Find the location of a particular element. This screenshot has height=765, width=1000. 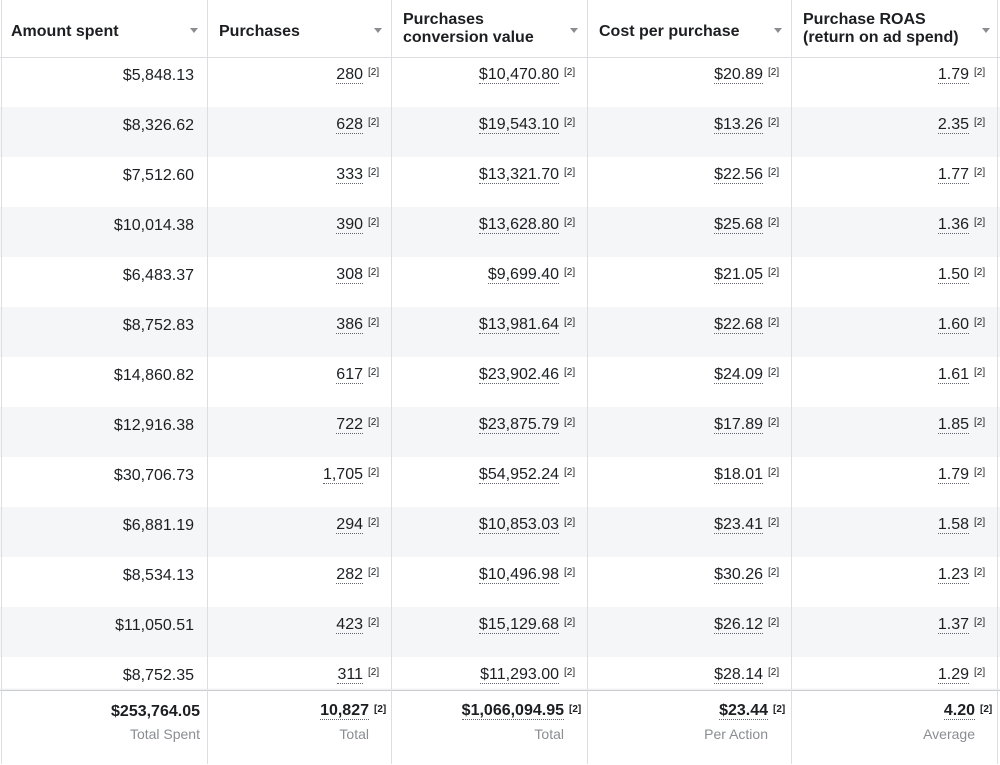

total-purchase-roas: 4.20 is located at coordinates (959, 711).